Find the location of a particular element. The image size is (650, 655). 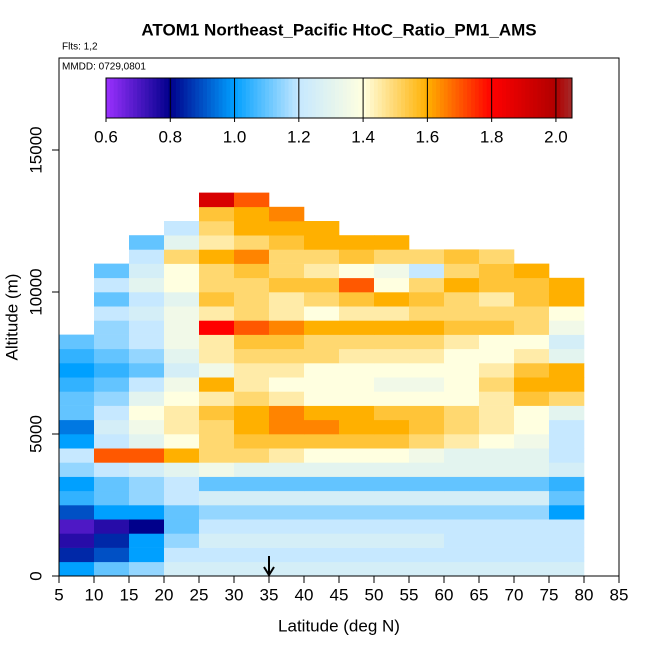

x-tick-label: 15 is located at coordinates (129, 594).